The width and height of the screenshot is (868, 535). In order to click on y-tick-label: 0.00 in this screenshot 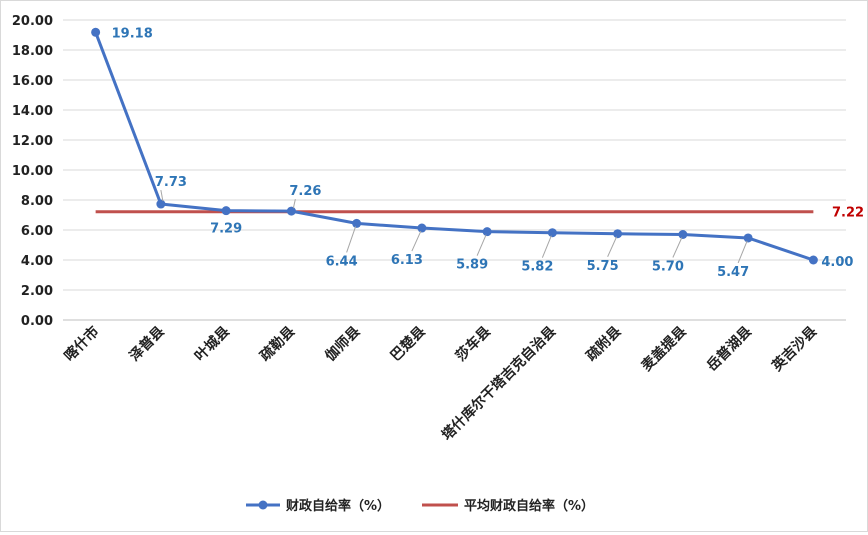, I will do `click(37, 321)`.